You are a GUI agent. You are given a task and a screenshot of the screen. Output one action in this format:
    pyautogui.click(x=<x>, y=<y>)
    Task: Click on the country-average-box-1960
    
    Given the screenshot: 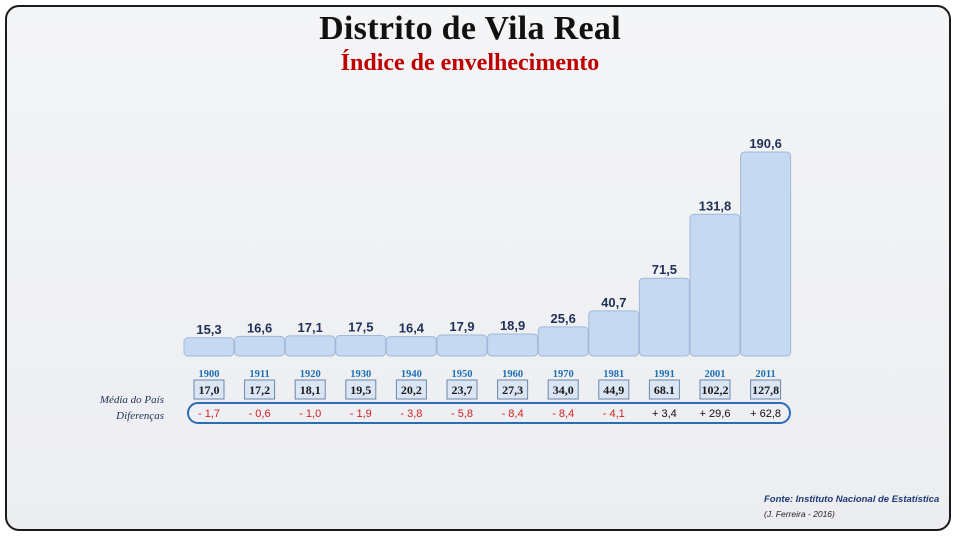 What is the action you would take?
    pyautogui.click(x=513, y=389)
    